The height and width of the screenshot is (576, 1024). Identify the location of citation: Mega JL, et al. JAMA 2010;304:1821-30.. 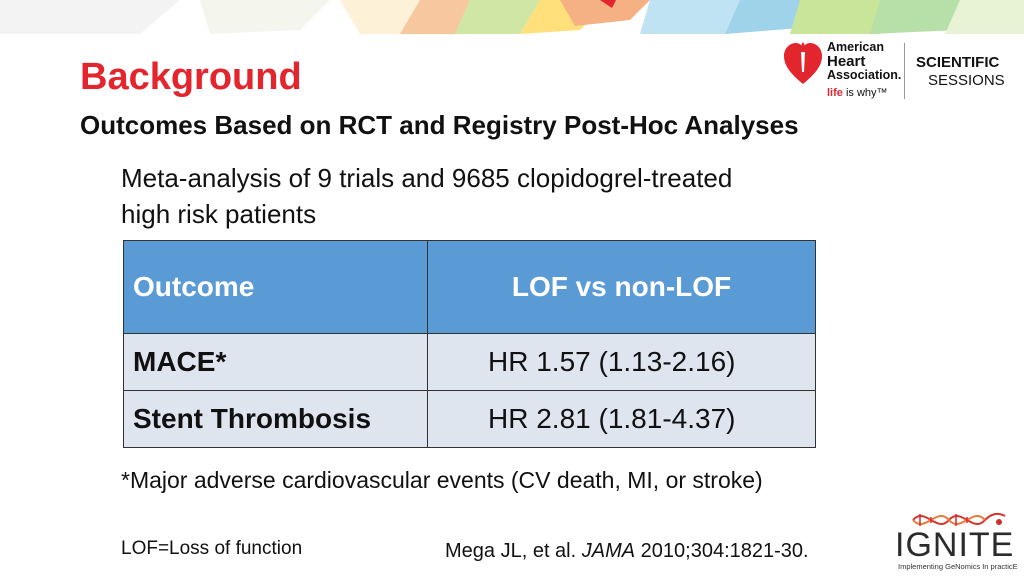
(627, 551).